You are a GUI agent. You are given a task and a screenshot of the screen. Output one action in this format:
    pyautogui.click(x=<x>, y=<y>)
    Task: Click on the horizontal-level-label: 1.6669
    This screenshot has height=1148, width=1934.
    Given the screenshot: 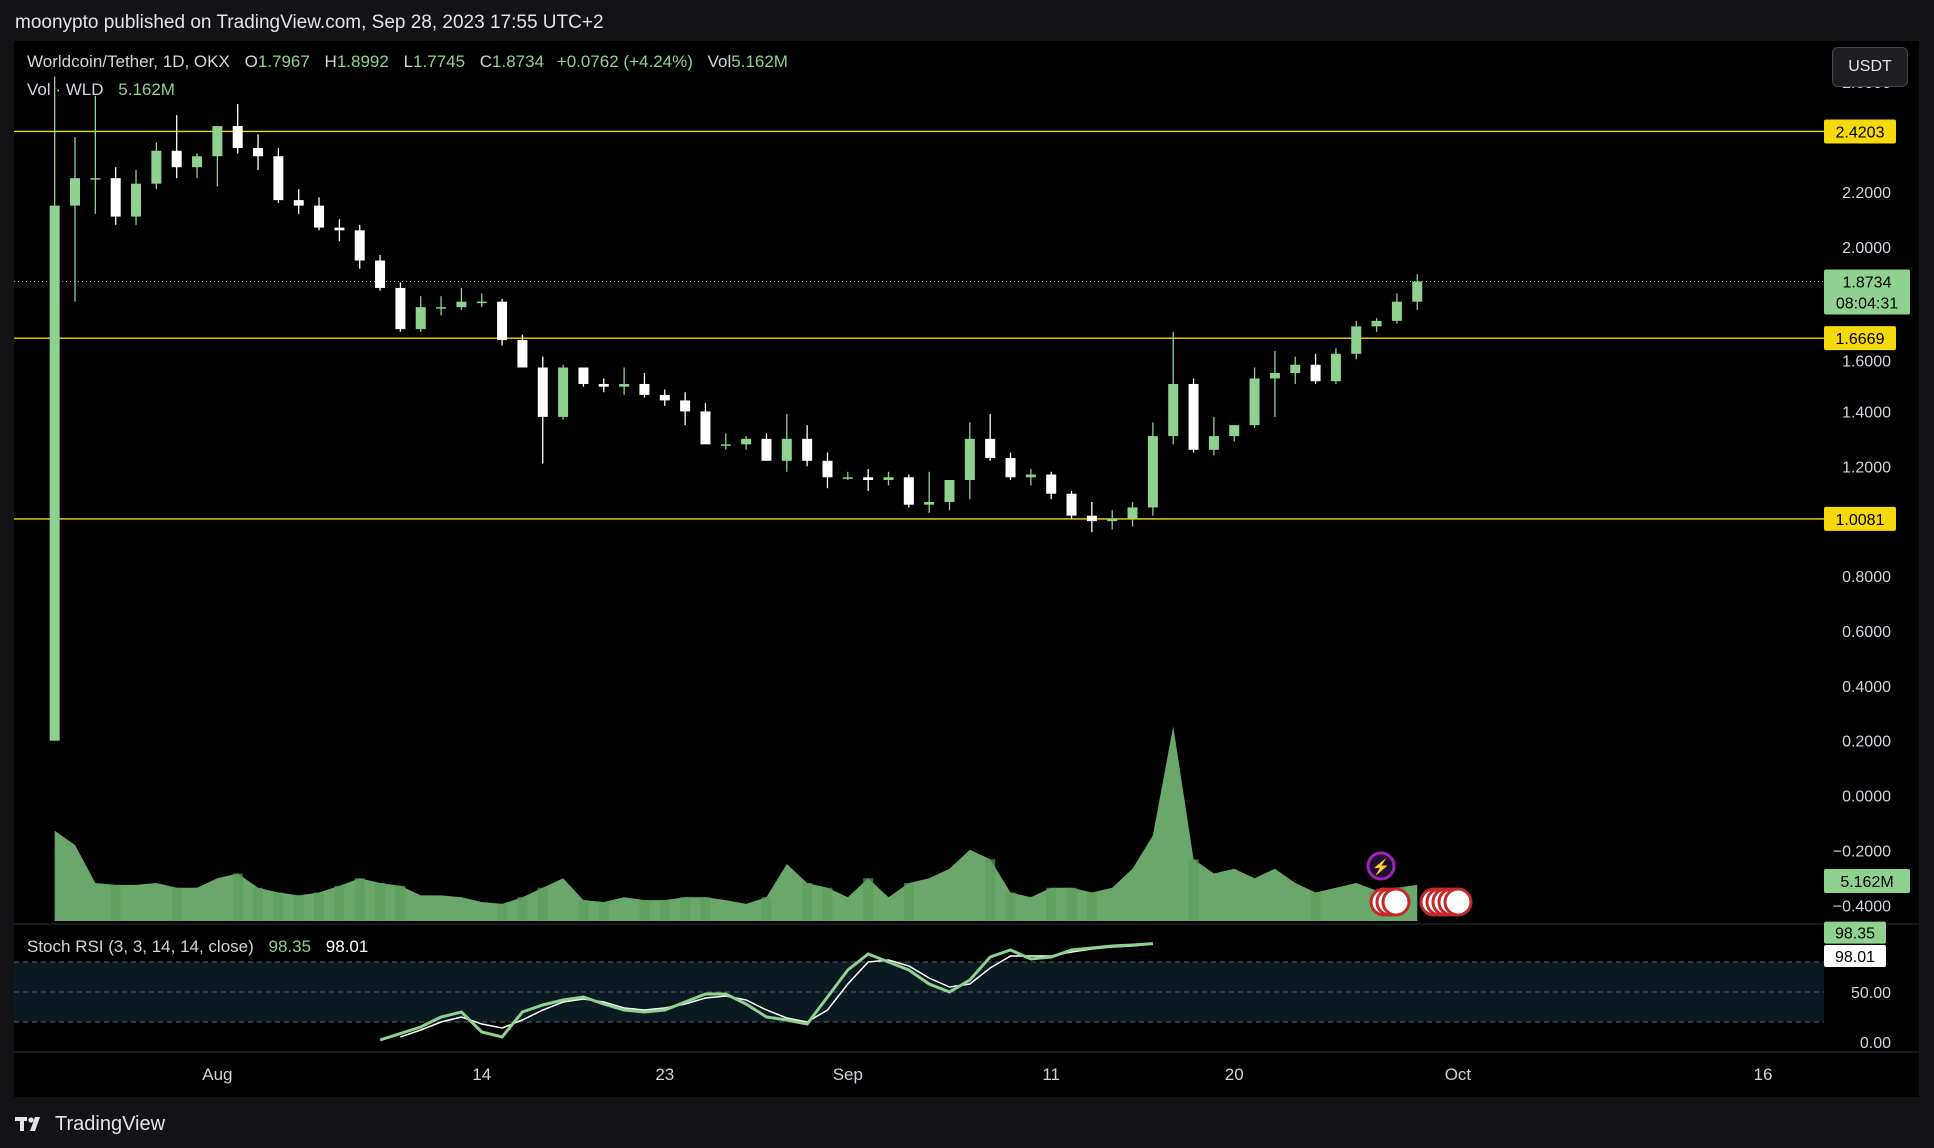 What is the action you would take?
    pyautogui.click(x=1860, y=339)
    